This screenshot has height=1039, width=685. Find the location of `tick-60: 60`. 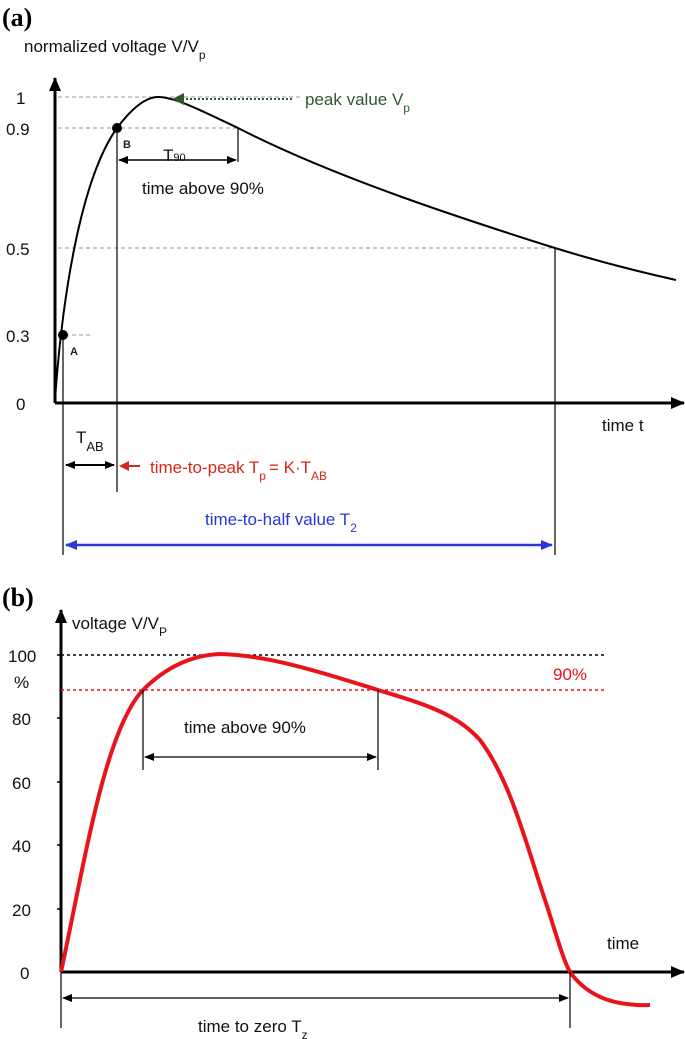

tick-60: 60 is located at coordinates (21, 783).